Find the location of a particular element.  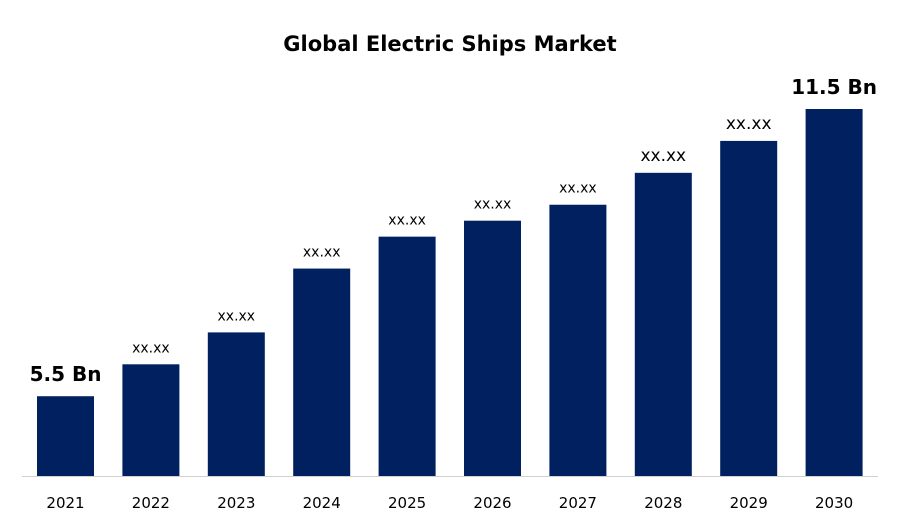

chart-title: Global Electric Ships Market is located at coordinates (449, 44).